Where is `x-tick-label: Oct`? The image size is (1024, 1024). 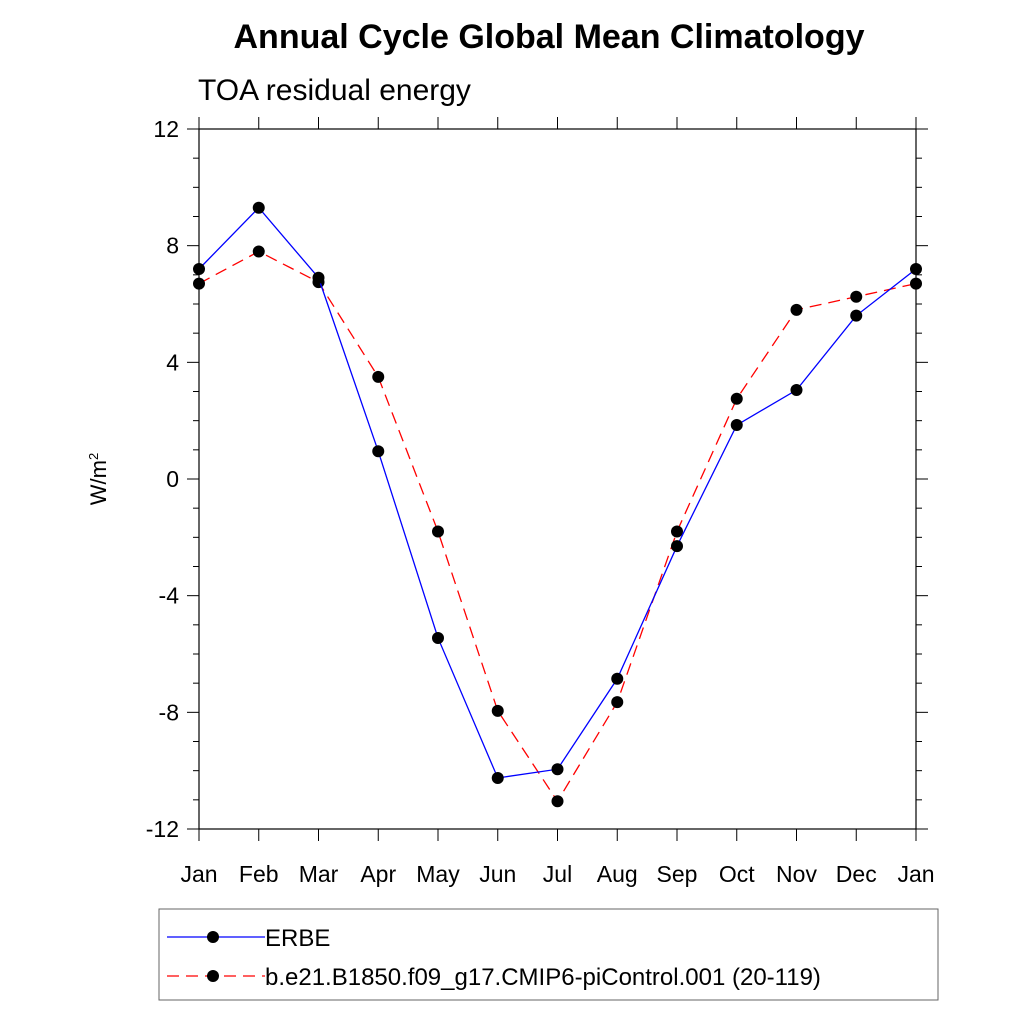
x-tick-label: Oct is located at coordinates (737, 874).